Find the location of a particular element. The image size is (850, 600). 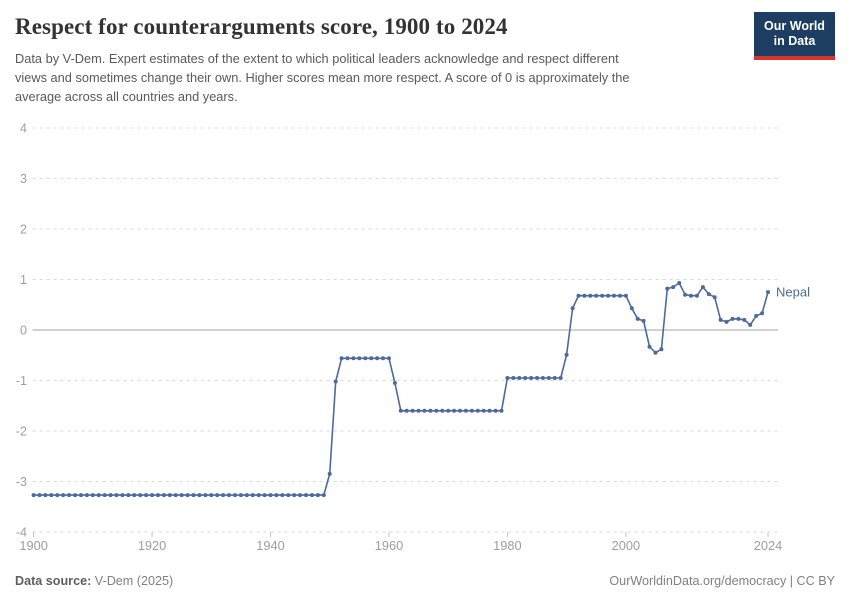

owid-license-link: OurWorldinData.org/democracy | CC BY is located at coordinates (722, 581).